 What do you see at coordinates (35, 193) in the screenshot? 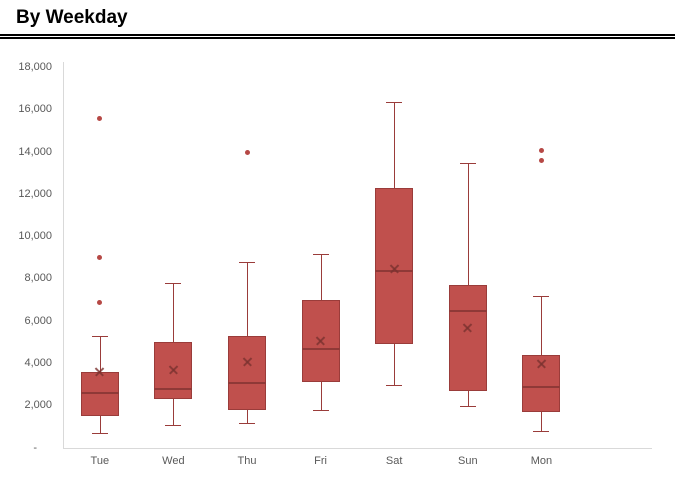
I see `y-axis-tick-label: 12,000` at bounding box center [35, 193].